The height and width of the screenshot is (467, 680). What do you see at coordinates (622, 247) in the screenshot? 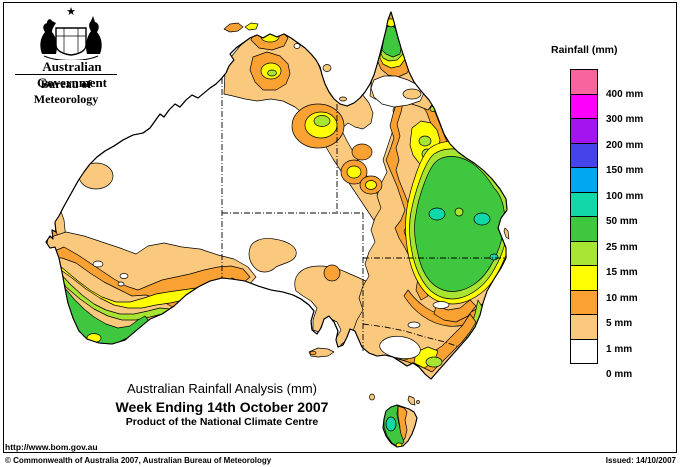
I see `legend-label: 25 mm` at bounding box center [622, 247].